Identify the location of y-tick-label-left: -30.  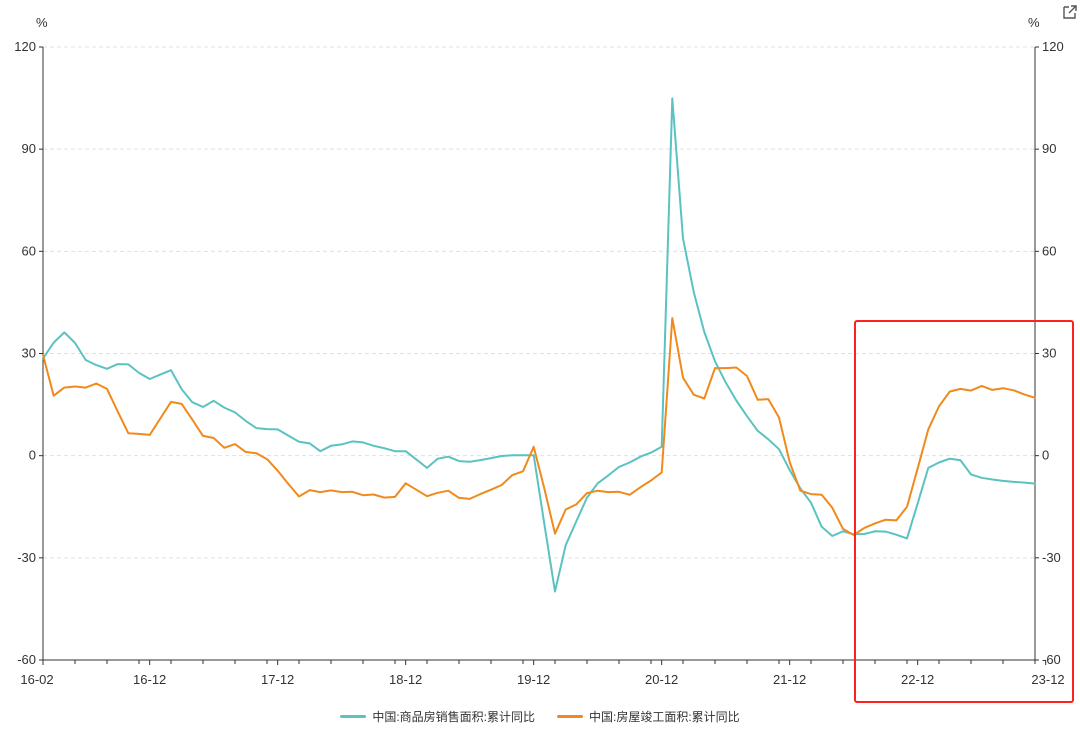
(26, 557).